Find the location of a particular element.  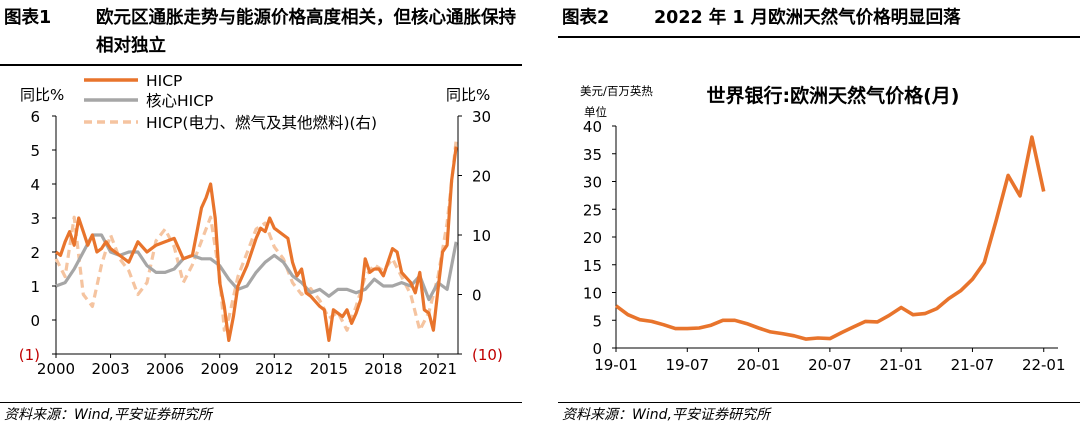

y-tick-label: 10 is located at coordinates (592, 294).